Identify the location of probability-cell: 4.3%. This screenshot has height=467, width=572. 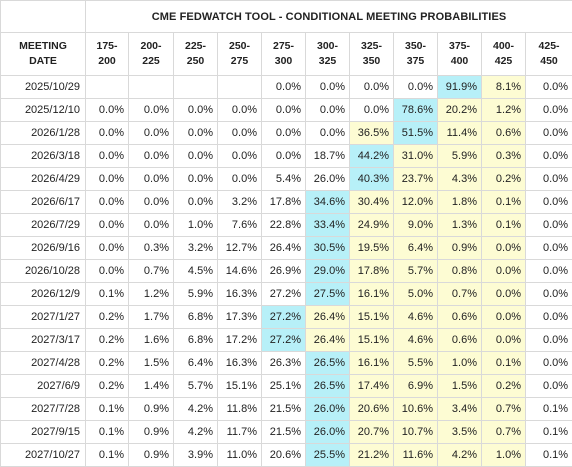
(460, 179).